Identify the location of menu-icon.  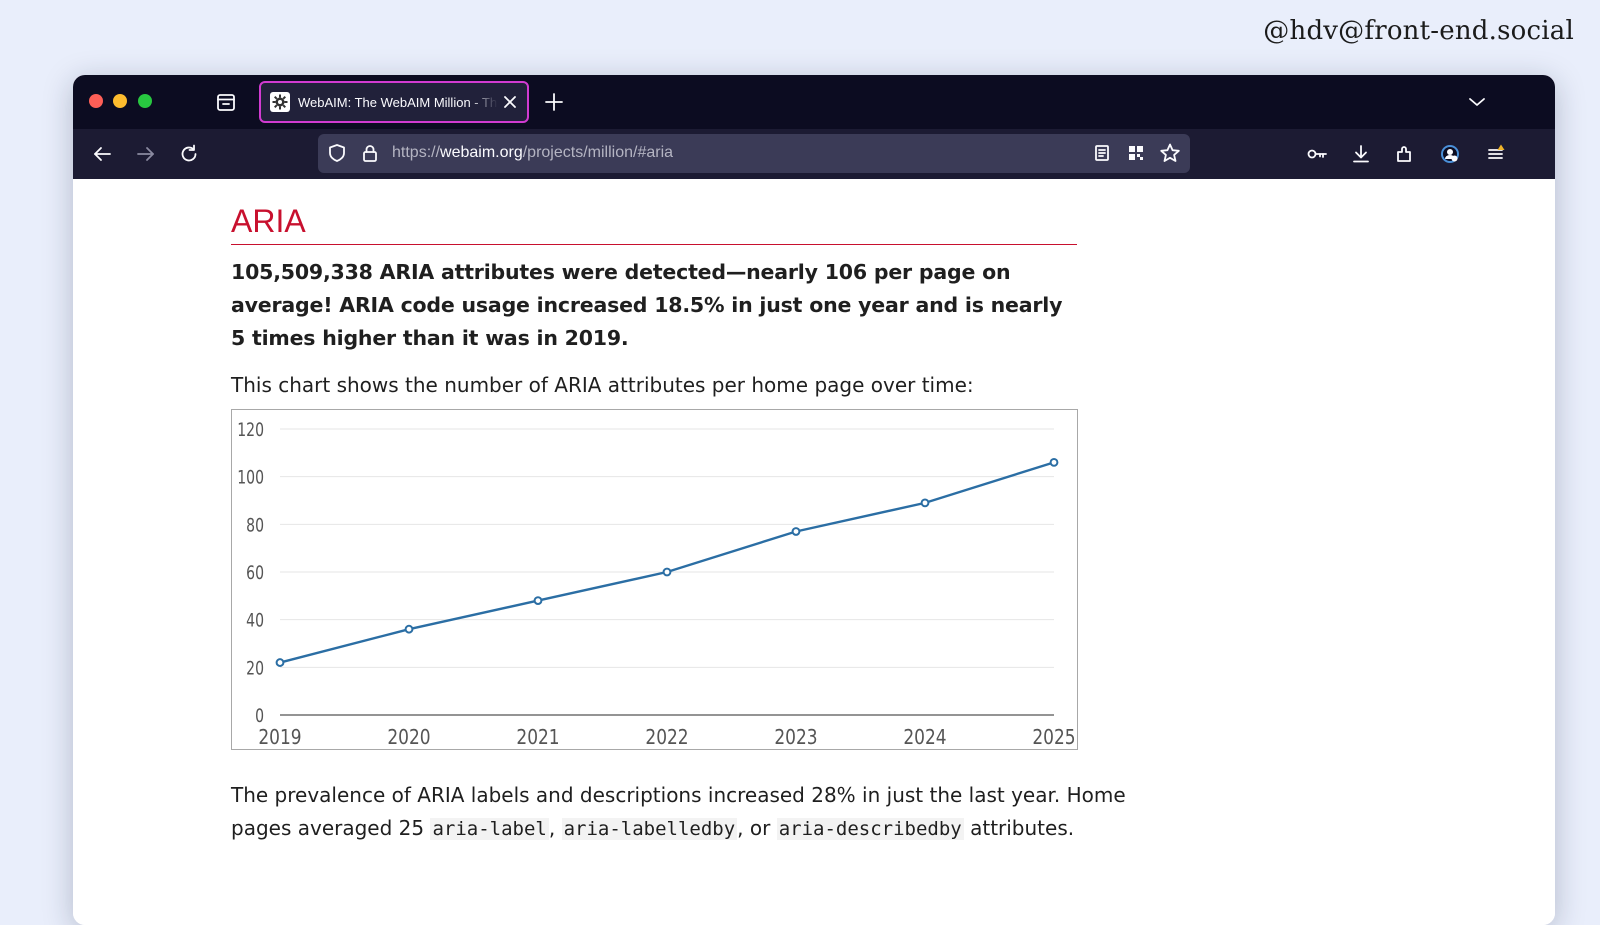
(1496, 154).